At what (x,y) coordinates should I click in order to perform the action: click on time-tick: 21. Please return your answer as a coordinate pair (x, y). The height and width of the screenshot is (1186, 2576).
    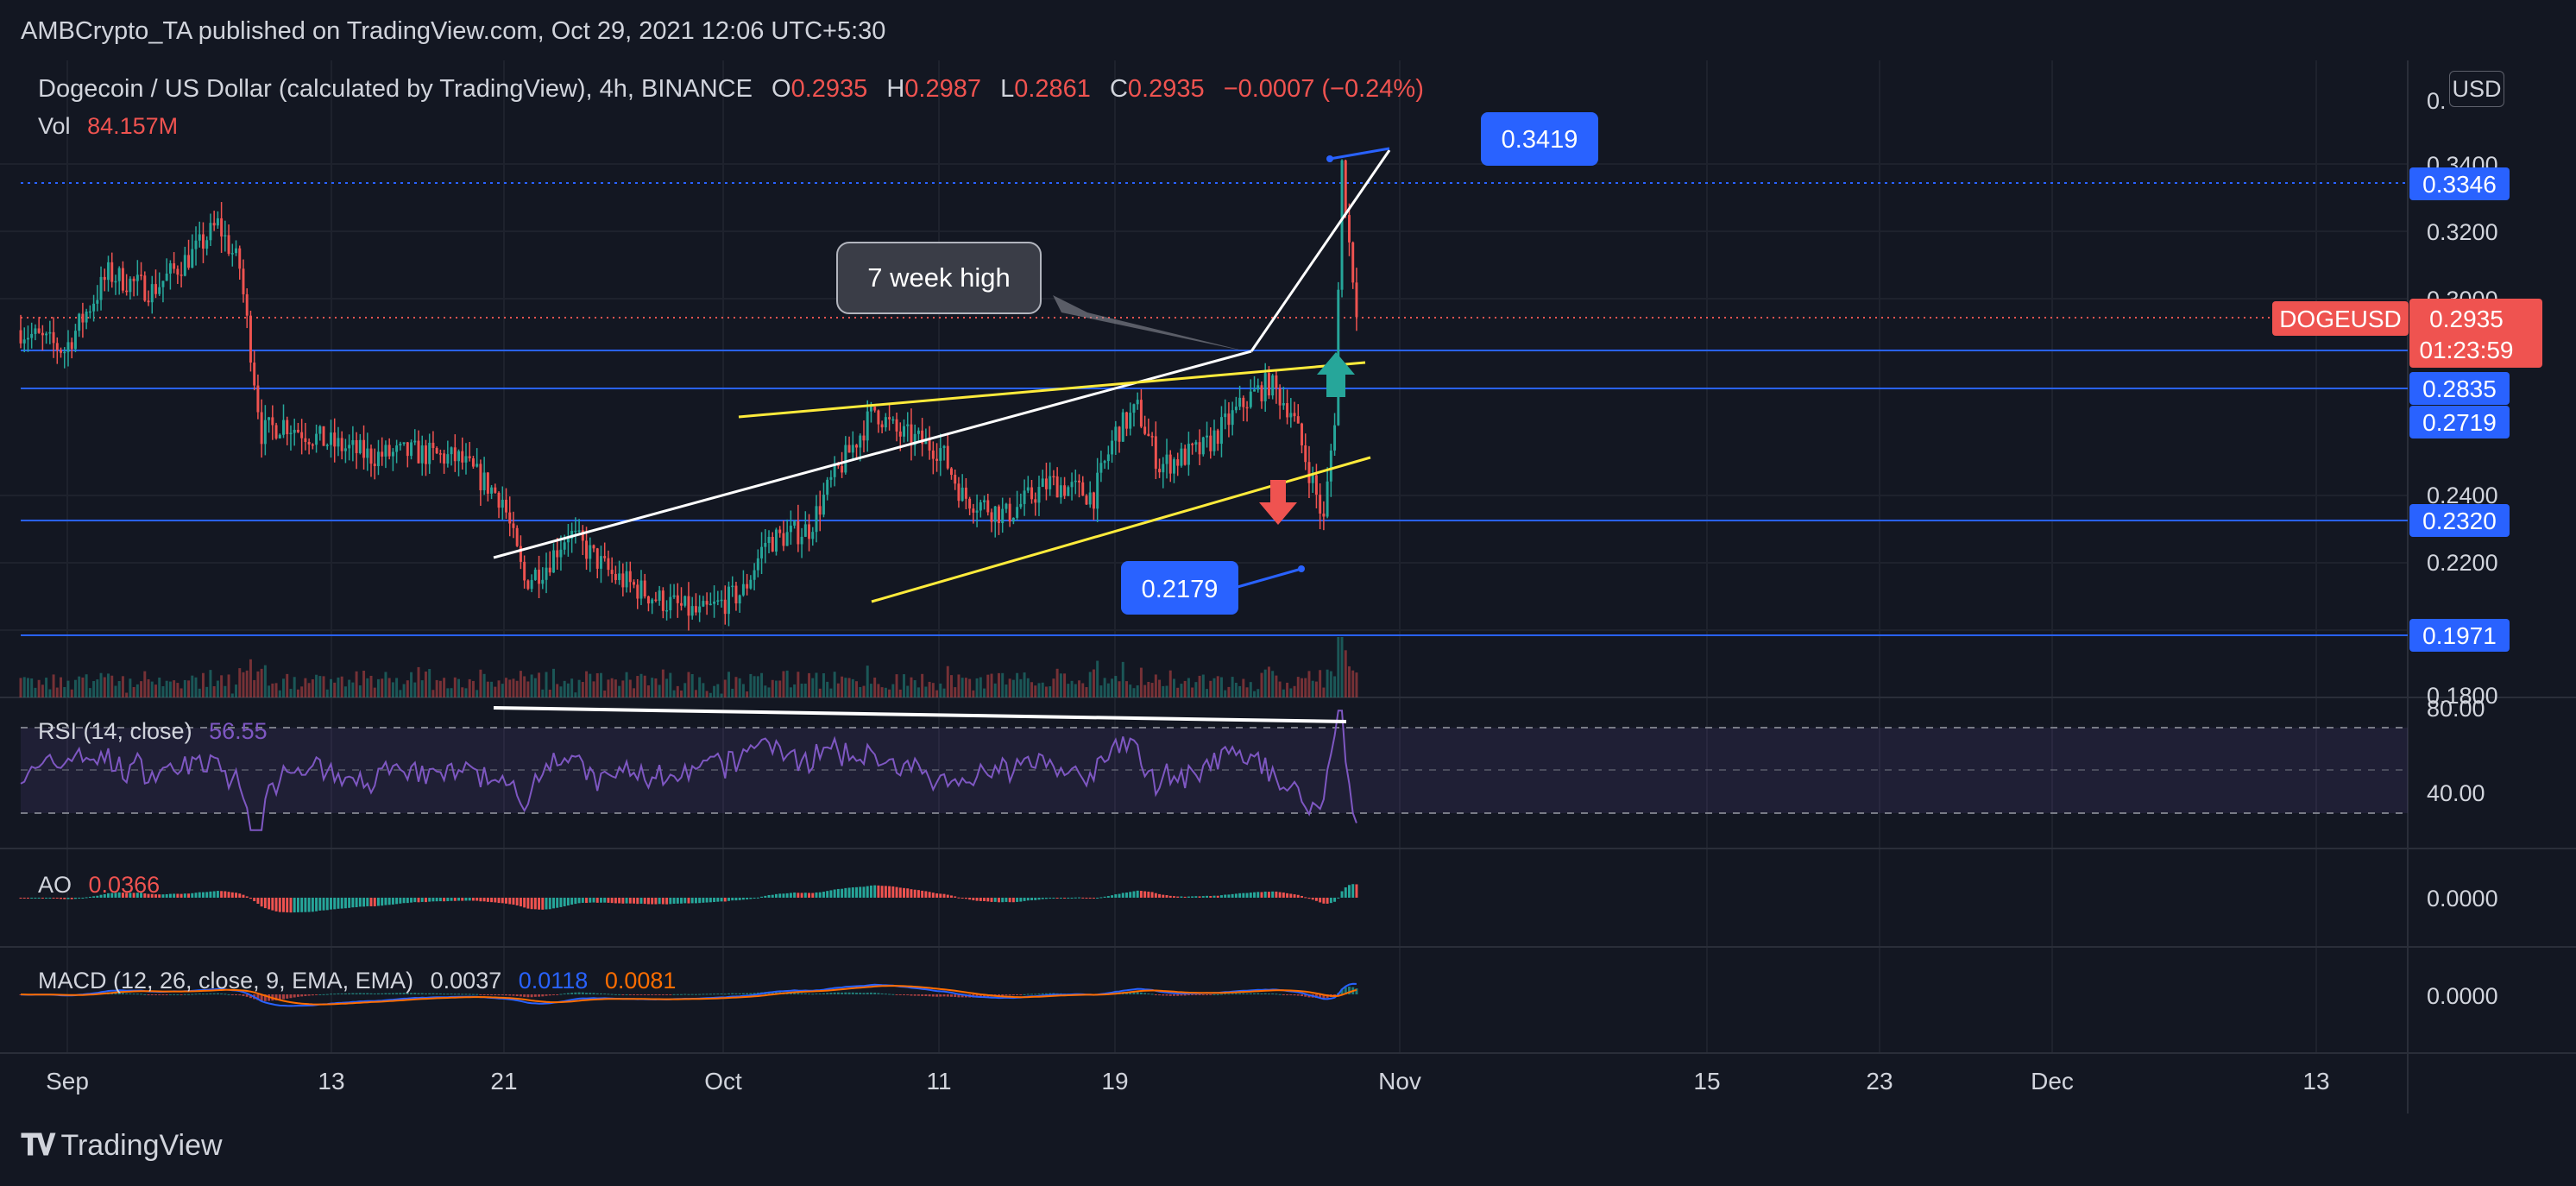
    Looking at the image, I should click on (503, 1081).